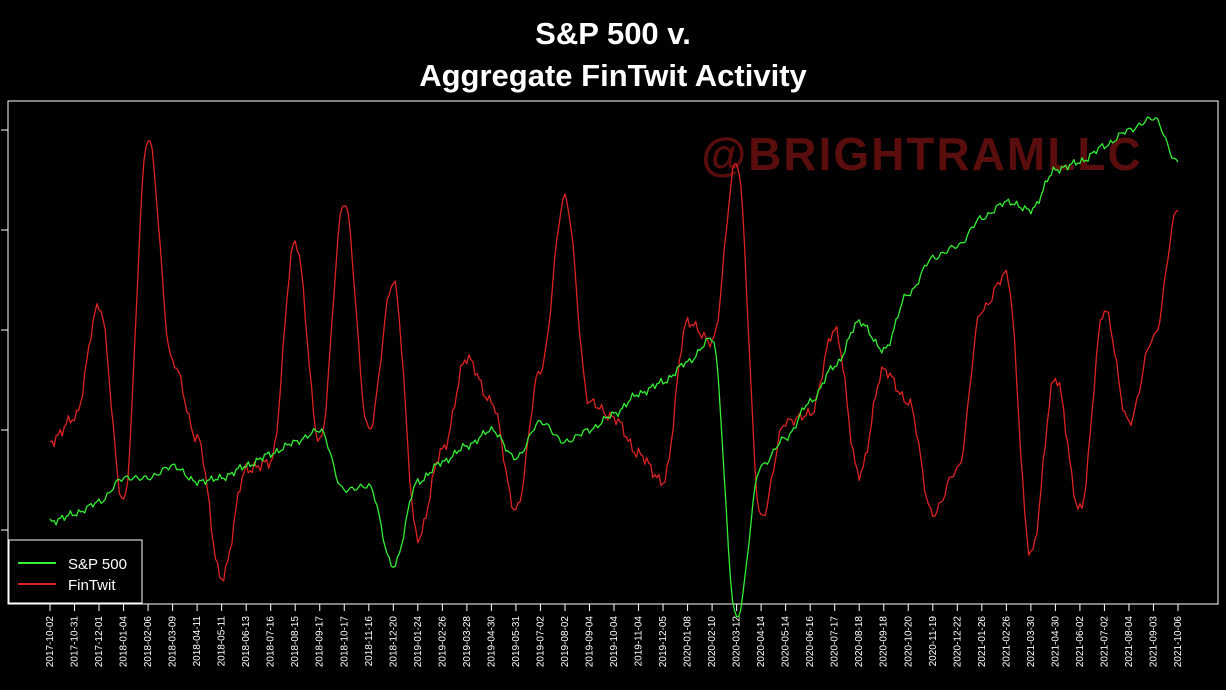 The width and height of the screenshot is (1226, 690). Describe the element at coordinates (1080, 642) in the screenshot. I see `x-tick-label: 2021-06-02` at that location.